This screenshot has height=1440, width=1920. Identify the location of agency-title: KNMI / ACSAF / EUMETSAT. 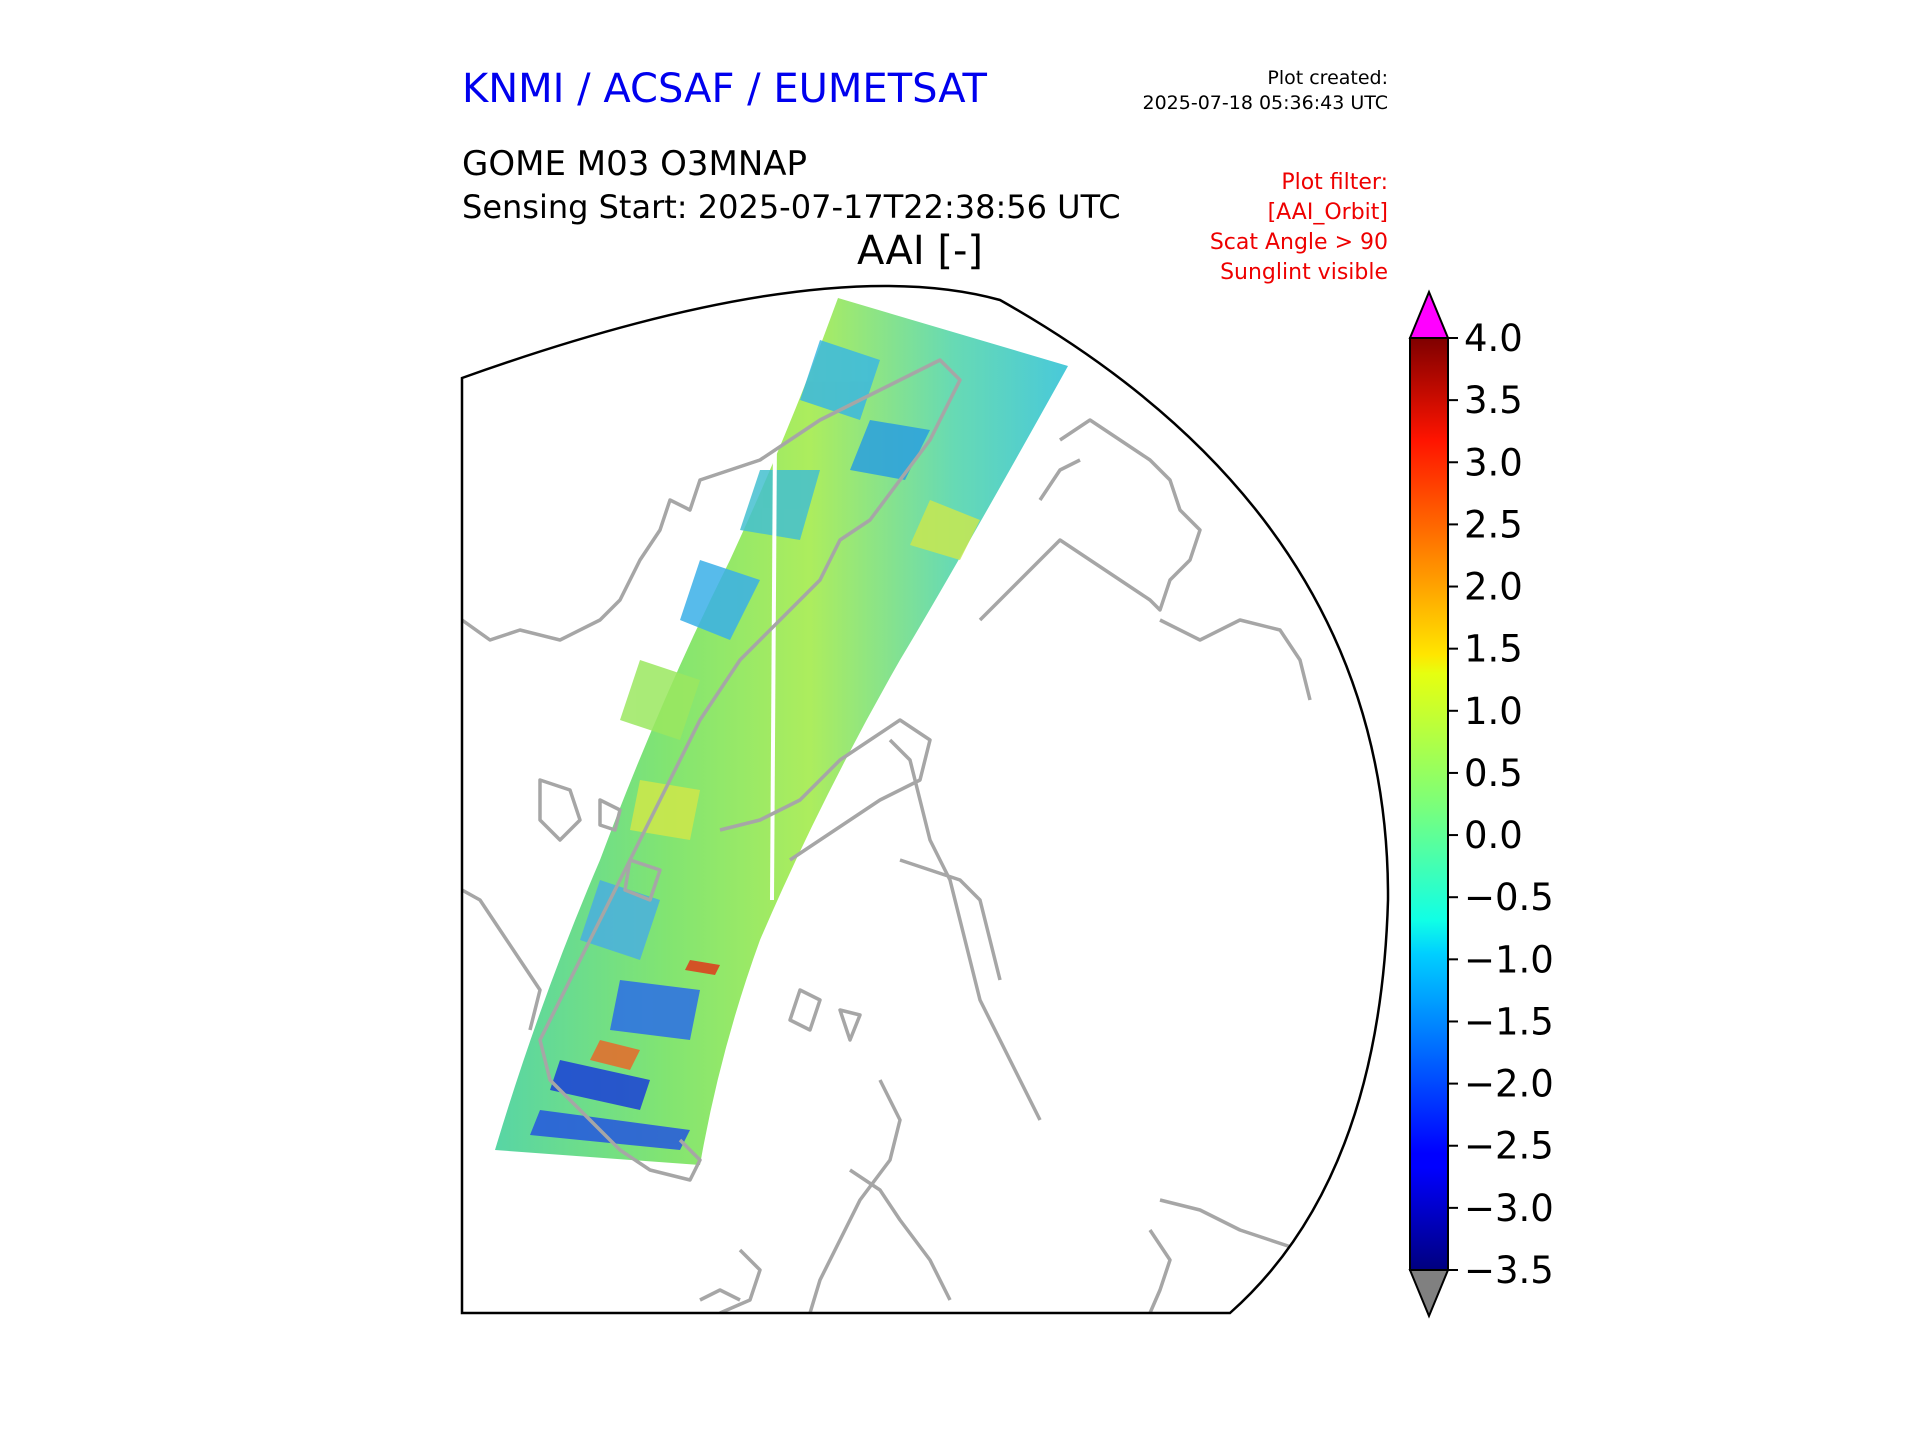
(724, 89).